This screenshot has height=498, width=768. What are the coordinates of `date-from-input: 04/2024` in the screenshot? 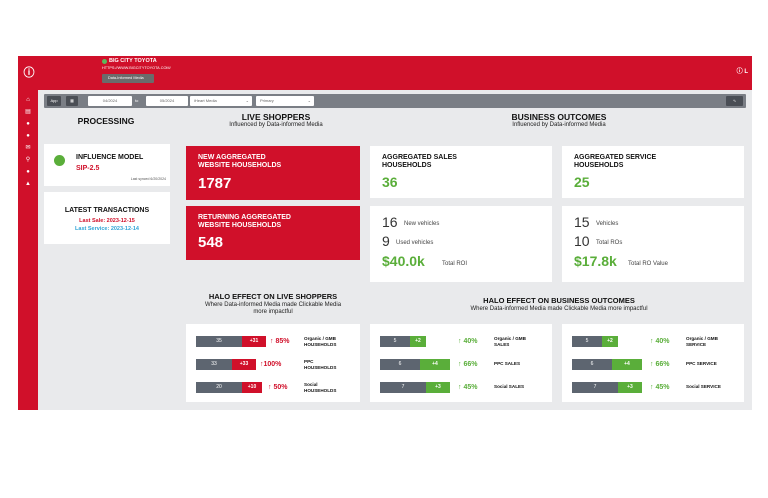 It's located at (110, 101).